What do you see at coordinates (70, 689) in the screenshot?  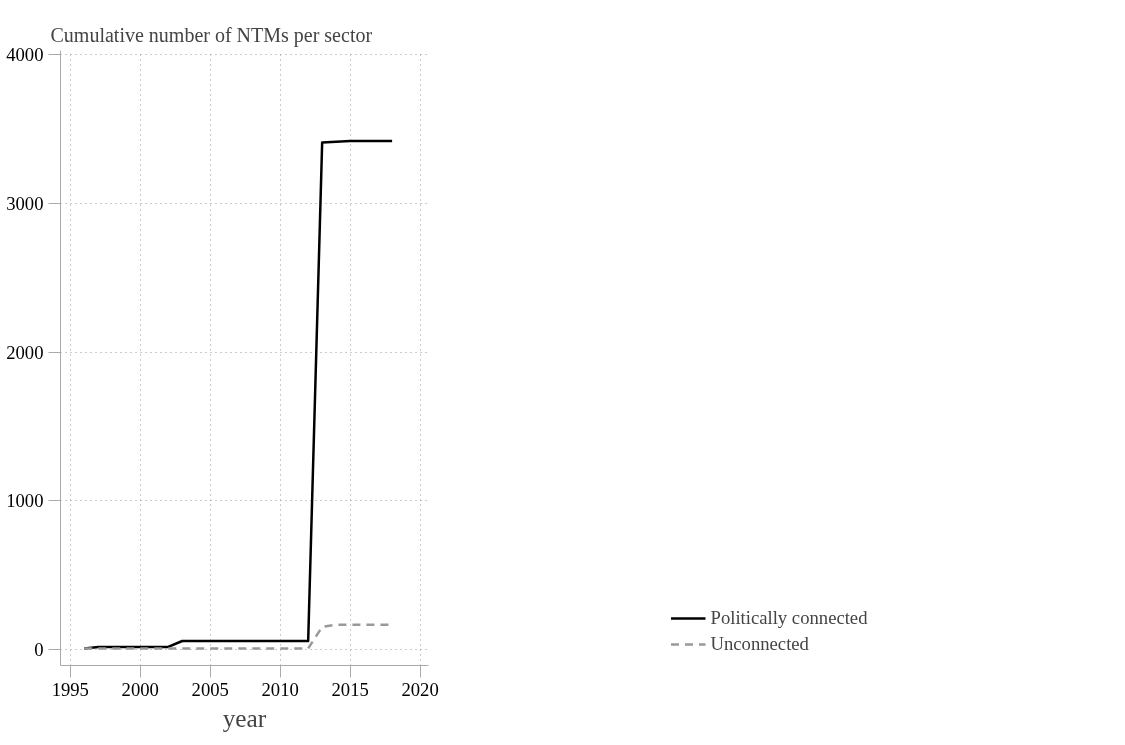 I see `x-tick-label: 1995` at bounding box center [70, 689].